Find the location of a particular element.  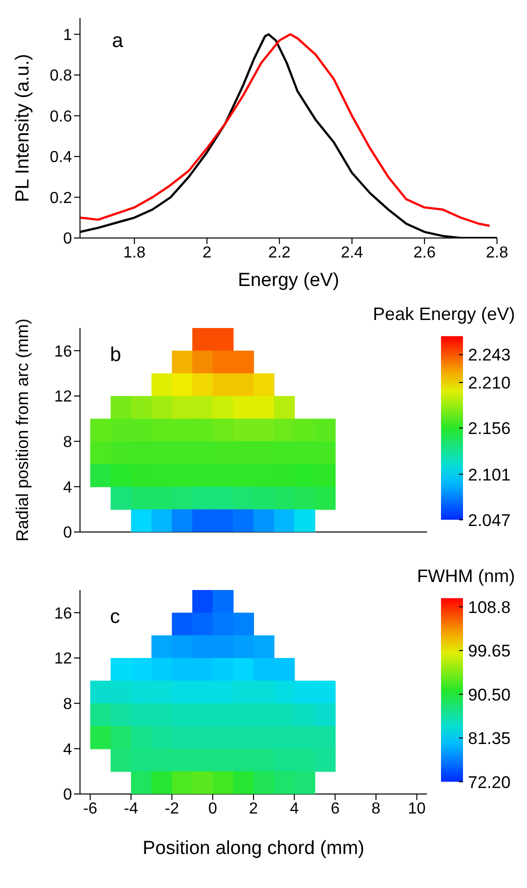

y-tick-label: 0.6 is located at coordinates (61, 117).